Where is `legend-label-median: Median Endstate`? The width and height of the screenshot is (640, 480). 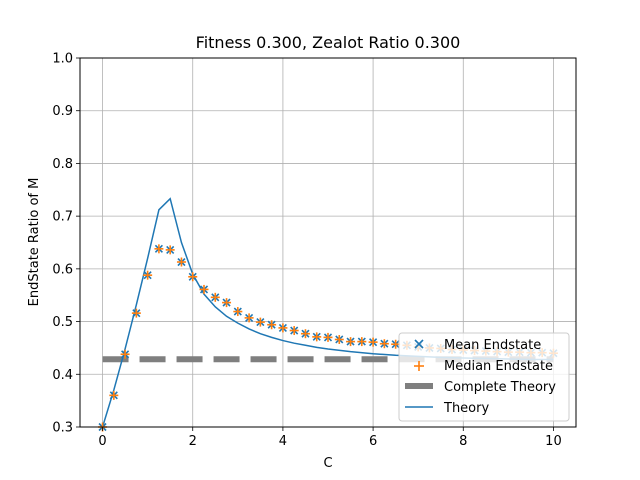 legend-label-median: Median Endstate is located at coordinates (498, 366).